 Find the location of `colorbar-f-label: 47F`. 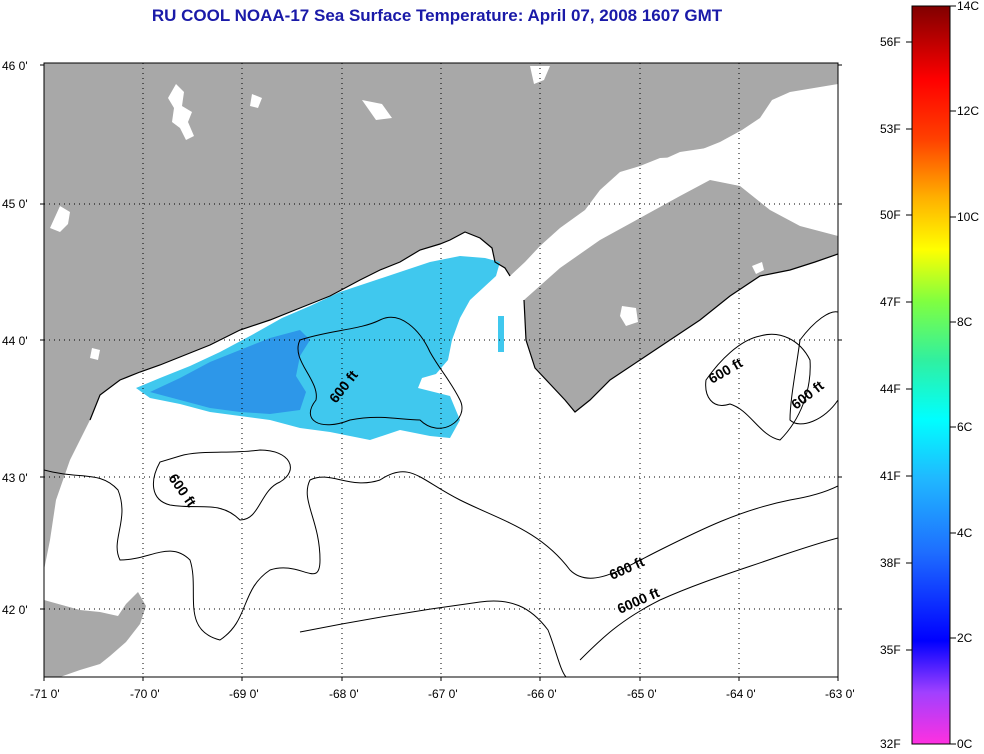

colorbar-f-label: 47F is located at coordinates (890, 302).